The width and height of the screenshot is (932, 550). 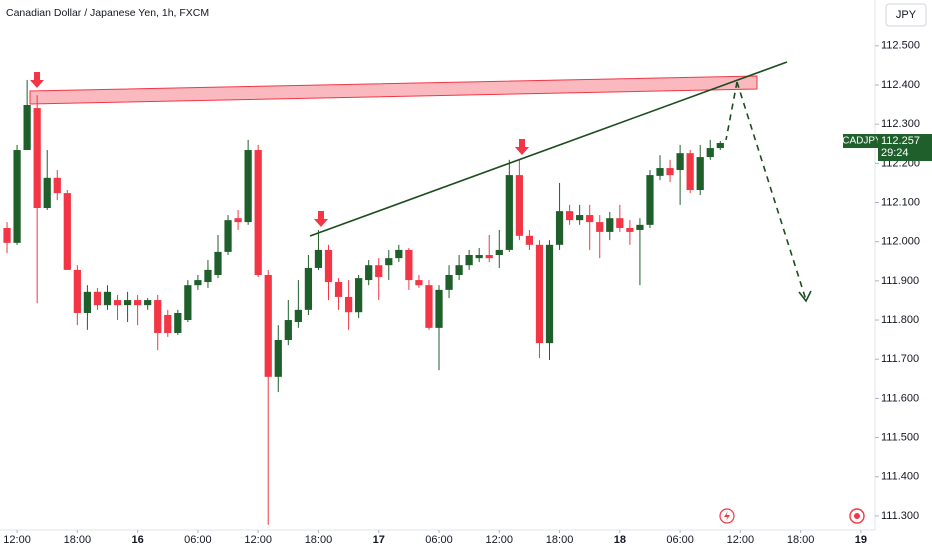 What do you see at coordinates (900, 281) in the screenshot?
I see `y-tick-label: 111.900` at bounding box center [900, 281].